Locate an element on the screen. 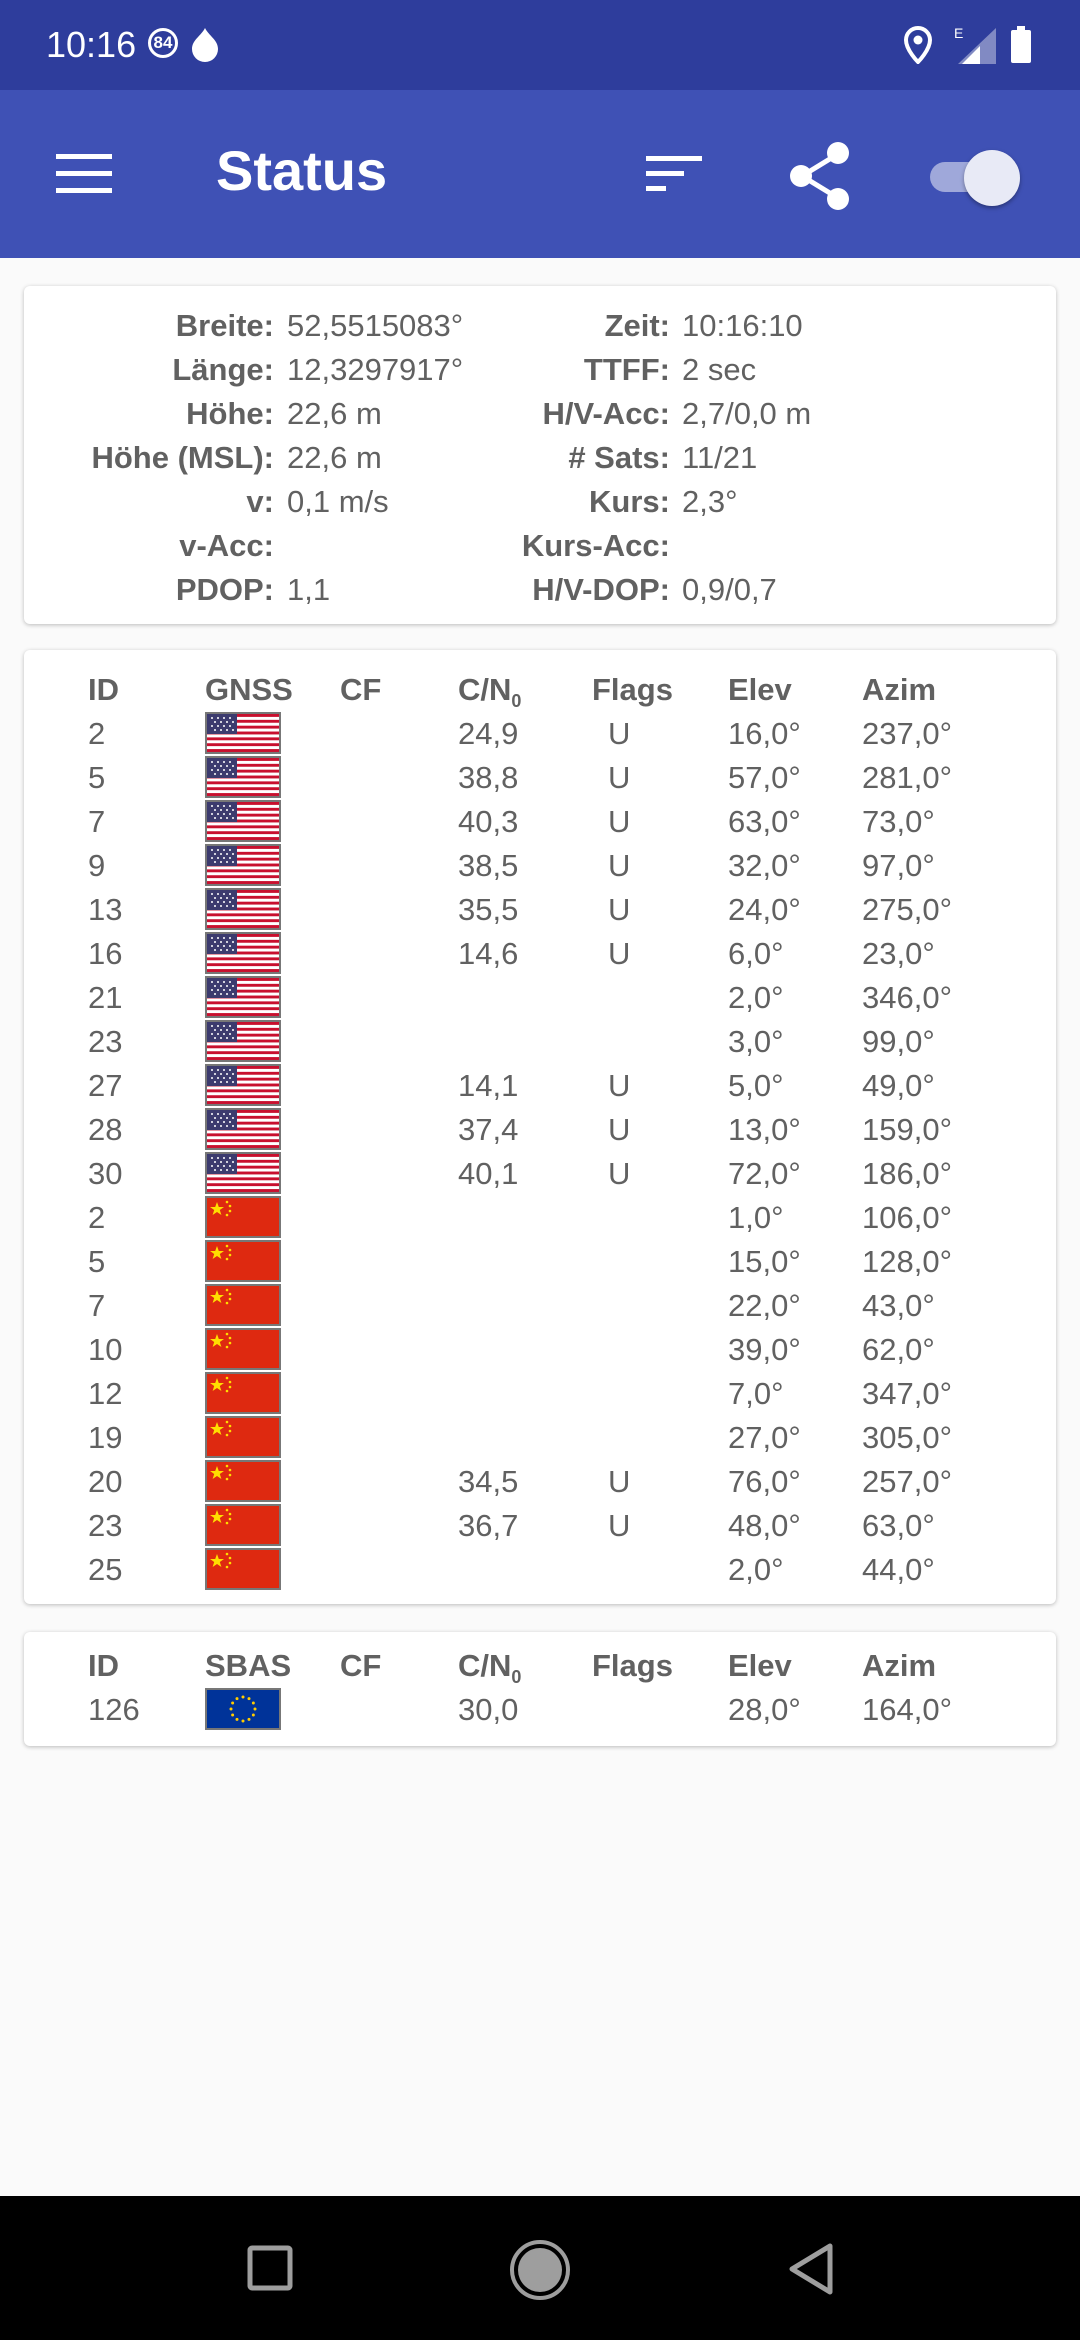  home-icon is located at coordinates (540, 2270).